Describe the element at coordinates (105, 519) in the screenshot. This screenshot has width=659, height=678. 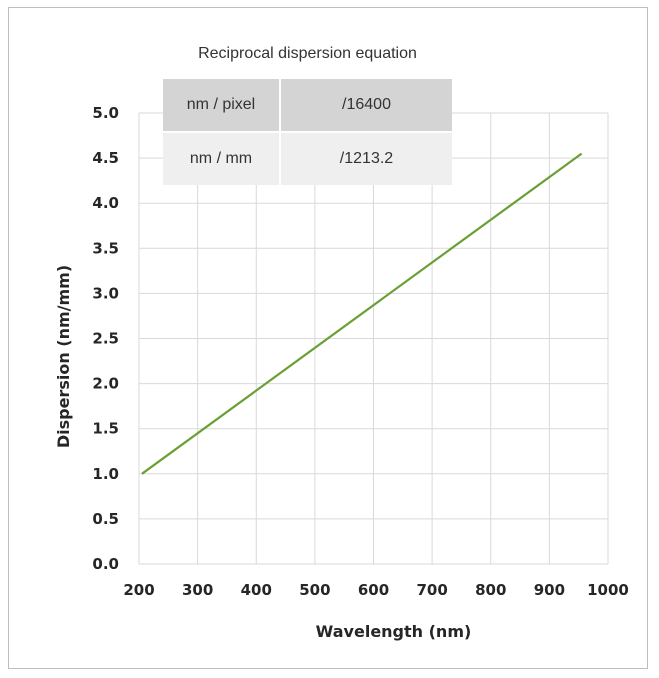
I see `y-tick-label: 0.5` at that location.